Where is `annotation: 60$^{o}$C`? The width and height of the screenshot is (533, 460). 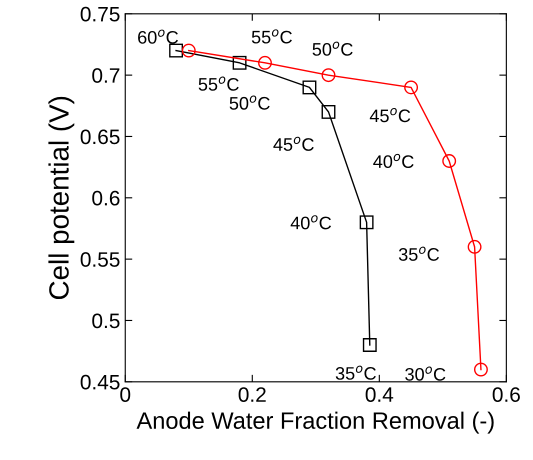 annotation: 60$^{o}$C is located at coordinates (158, 37).